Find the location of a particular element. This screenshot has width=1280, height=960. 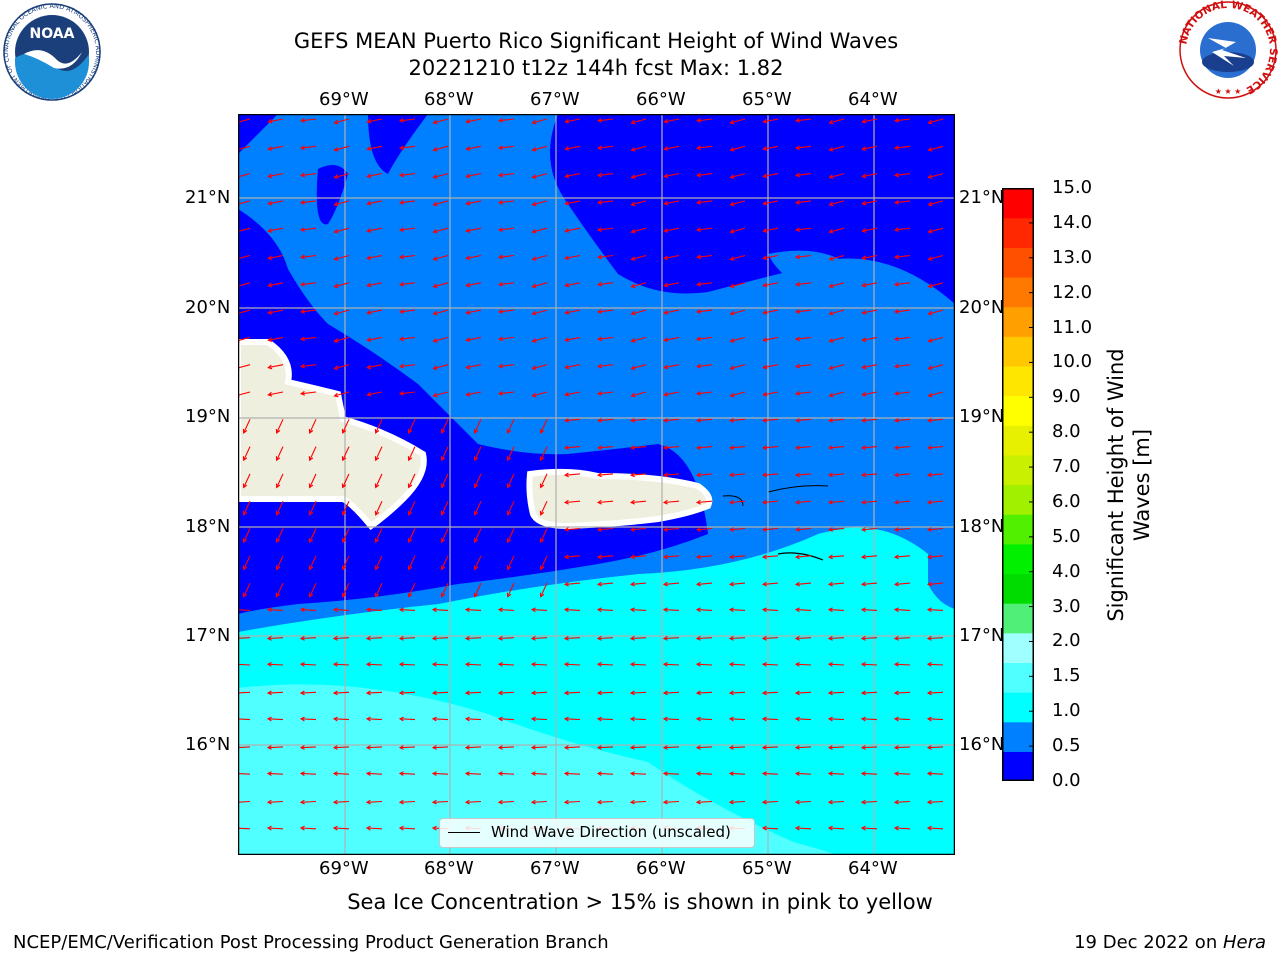

colorbar-cell is located at coordinates (1018, 559).